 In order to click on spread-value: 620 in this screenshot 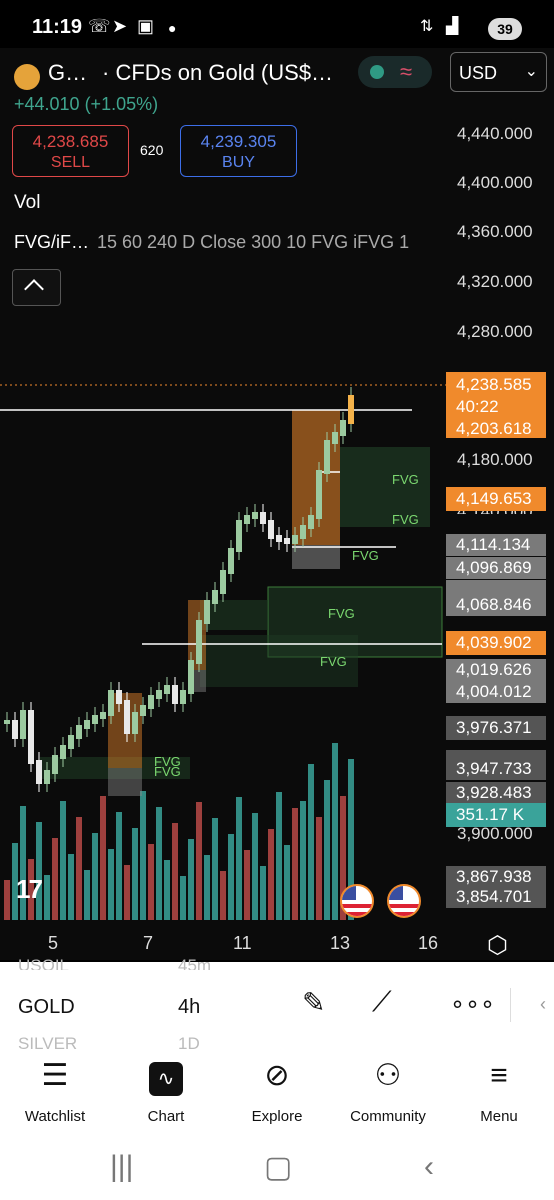, I will do `click(152, 150)`.